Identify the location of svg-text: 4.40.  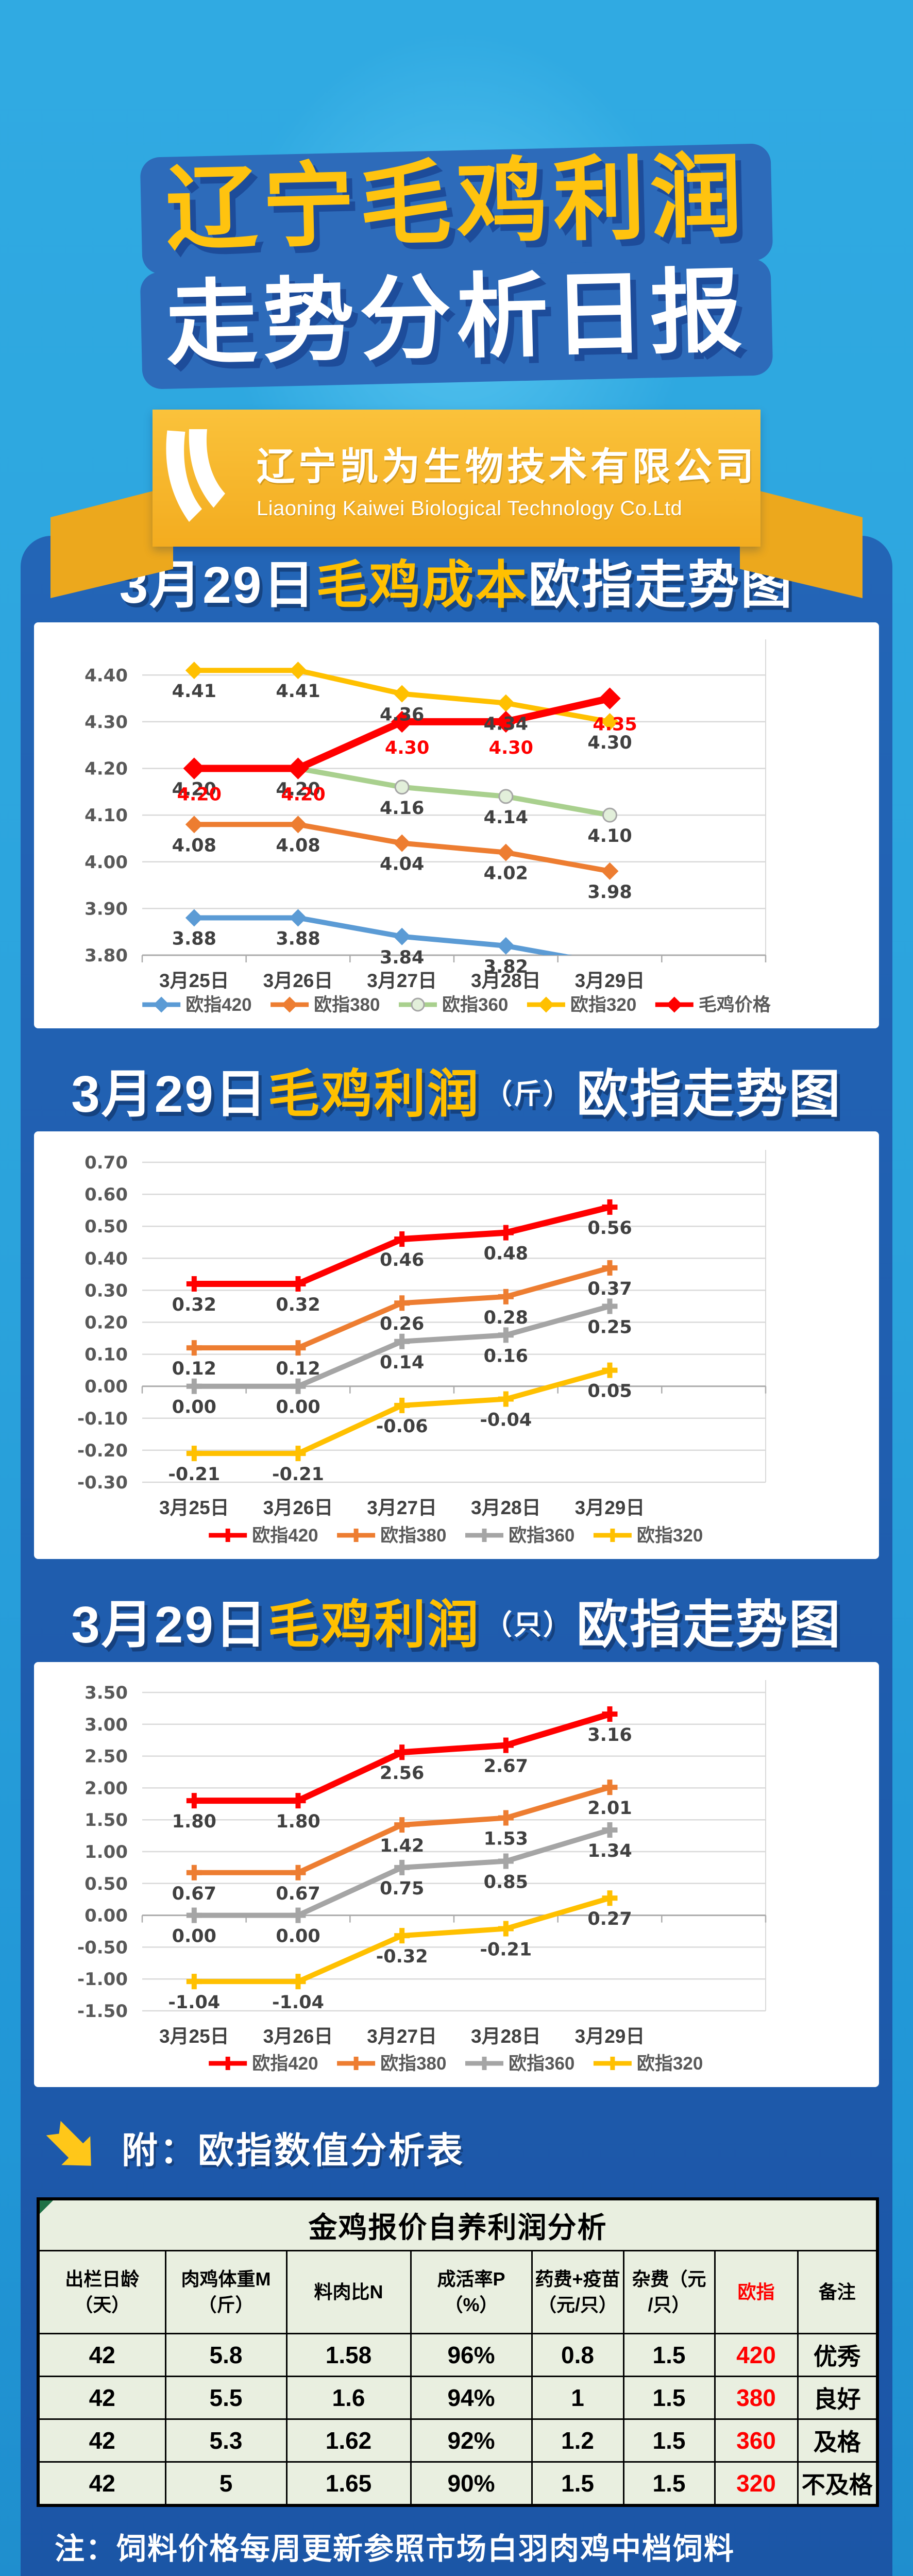
(106, 676).